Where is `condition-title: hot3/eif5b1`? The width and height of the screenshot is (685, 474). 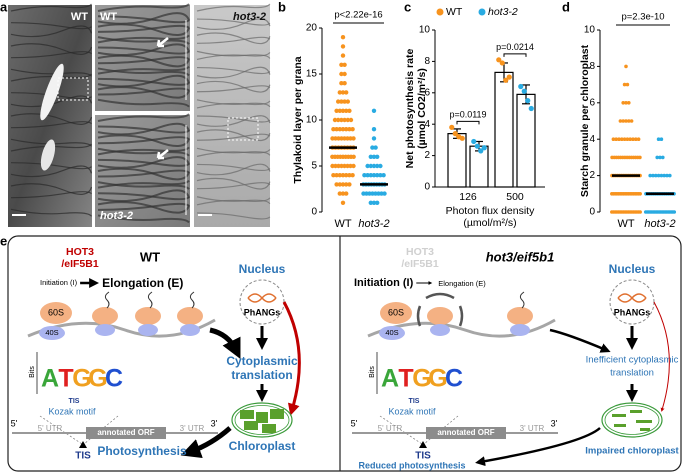
condition-title: hot3/eif5b1 is located at coordinates (520, 256).